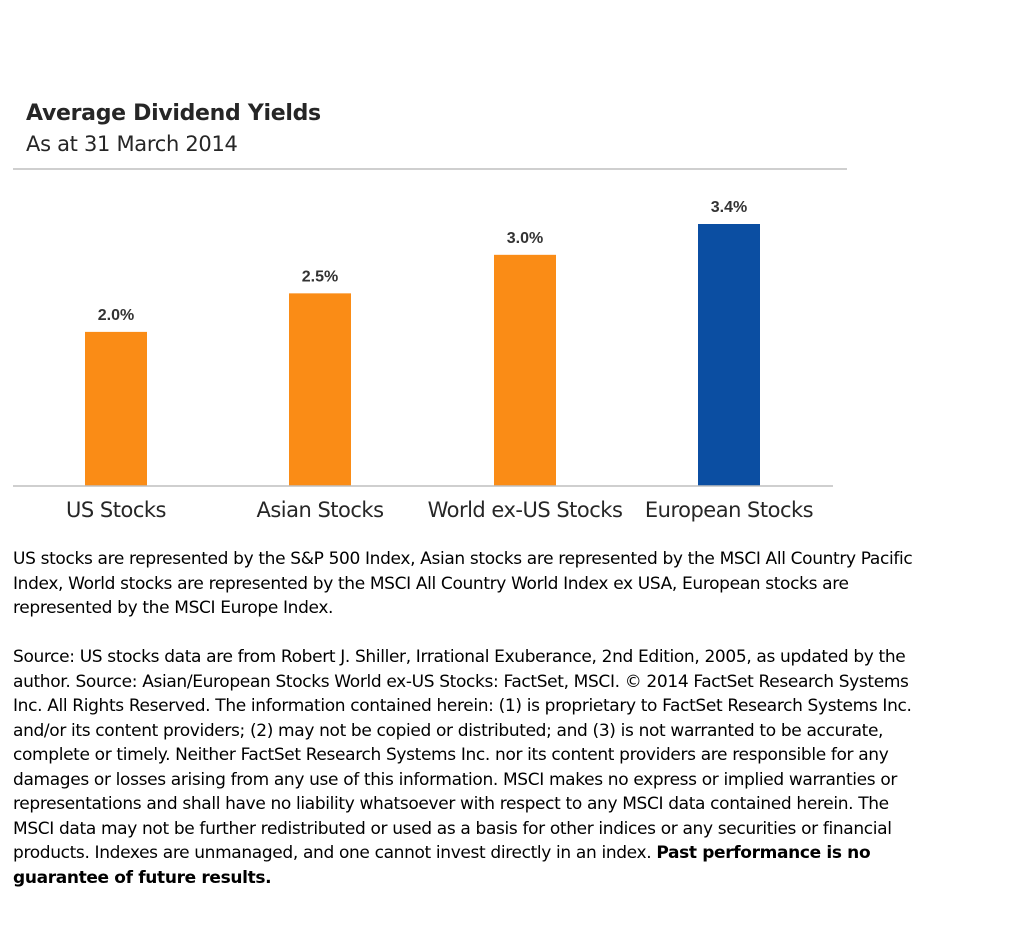 The height and width of the screenshot is (951, 1024). I want to click on data-label: 2.5%, so click(320, 276).